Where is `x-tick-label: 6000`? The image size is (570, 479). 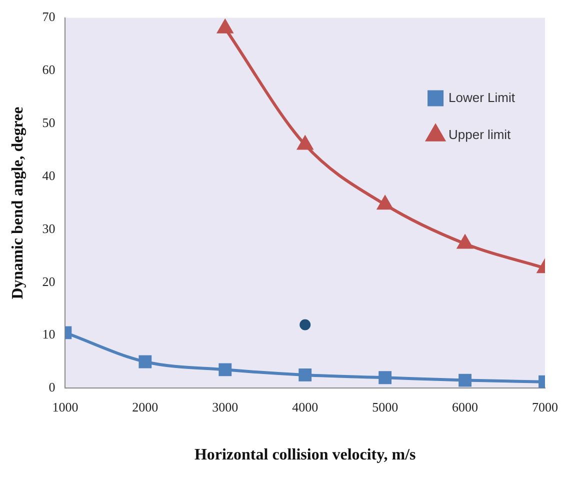 x-tick-label: 6000 is located at coordinates (465, 406).